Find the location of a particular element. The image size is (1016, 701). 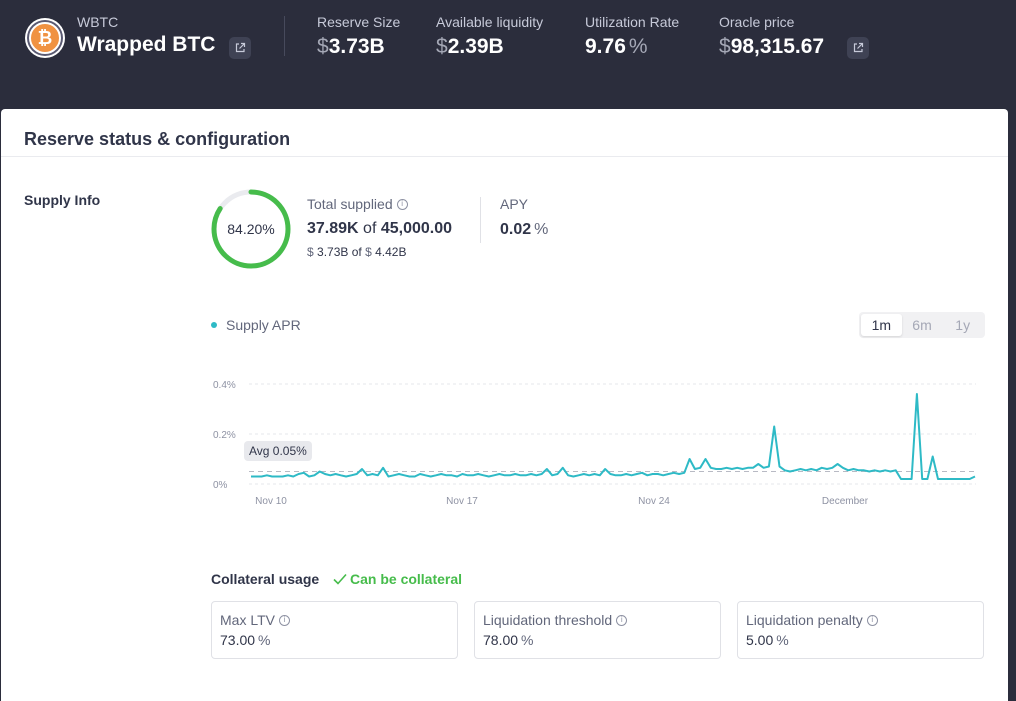

available-liquidity-stat: Available liquidity $2.39B is located at coordinates (489, 36).